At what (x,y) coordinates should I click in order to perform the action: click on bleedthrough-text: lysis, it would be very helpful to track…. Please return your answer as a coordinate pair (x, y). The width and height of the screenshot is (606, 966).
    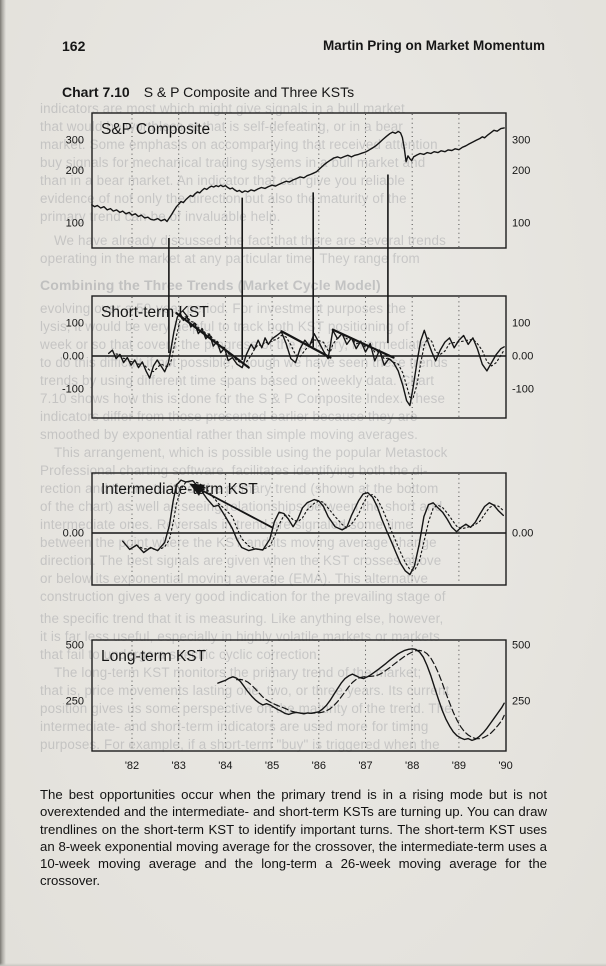
    Looking at the image, I should click on (224, 326).